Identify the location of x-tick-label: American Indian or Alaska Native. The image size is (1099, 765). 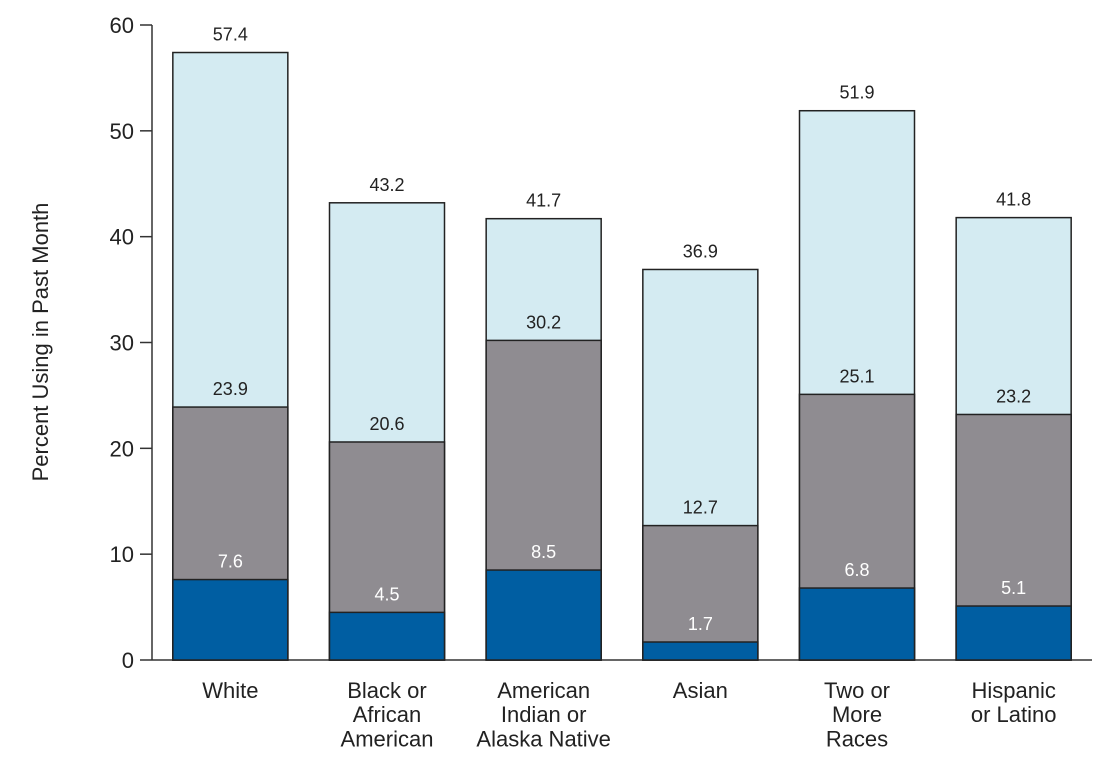
(543, 714).